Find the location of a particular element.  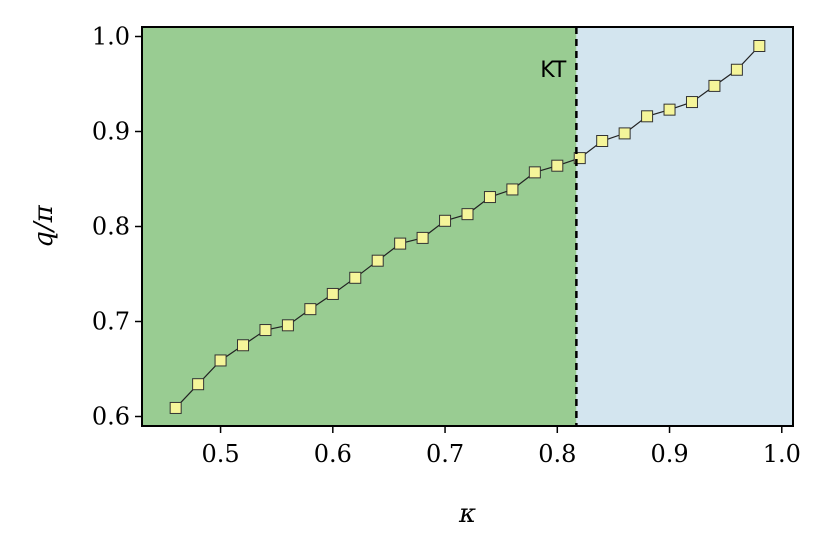

y-axis-ticks: 0.6 0.7 0.8 0.9 1.0 is located at coordinates (117, 227).